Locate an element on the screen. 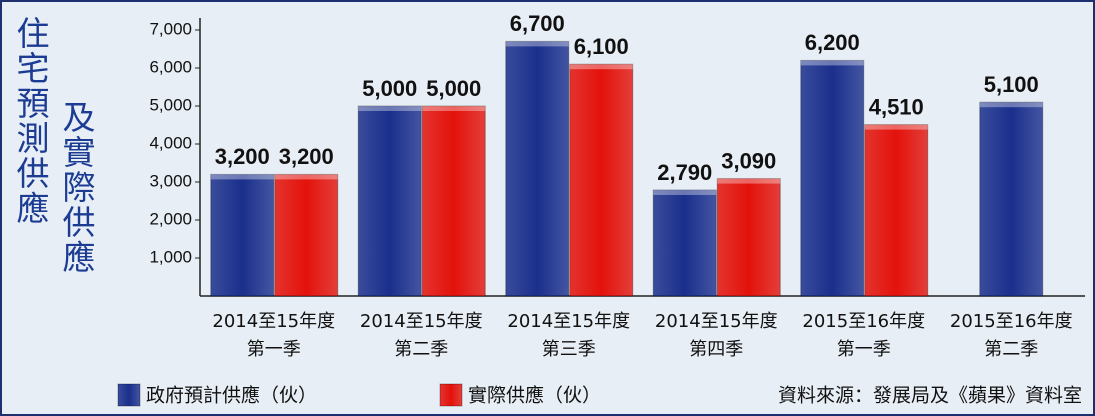  y-tick-label: 3,000 is located at coordinates (170, 180).